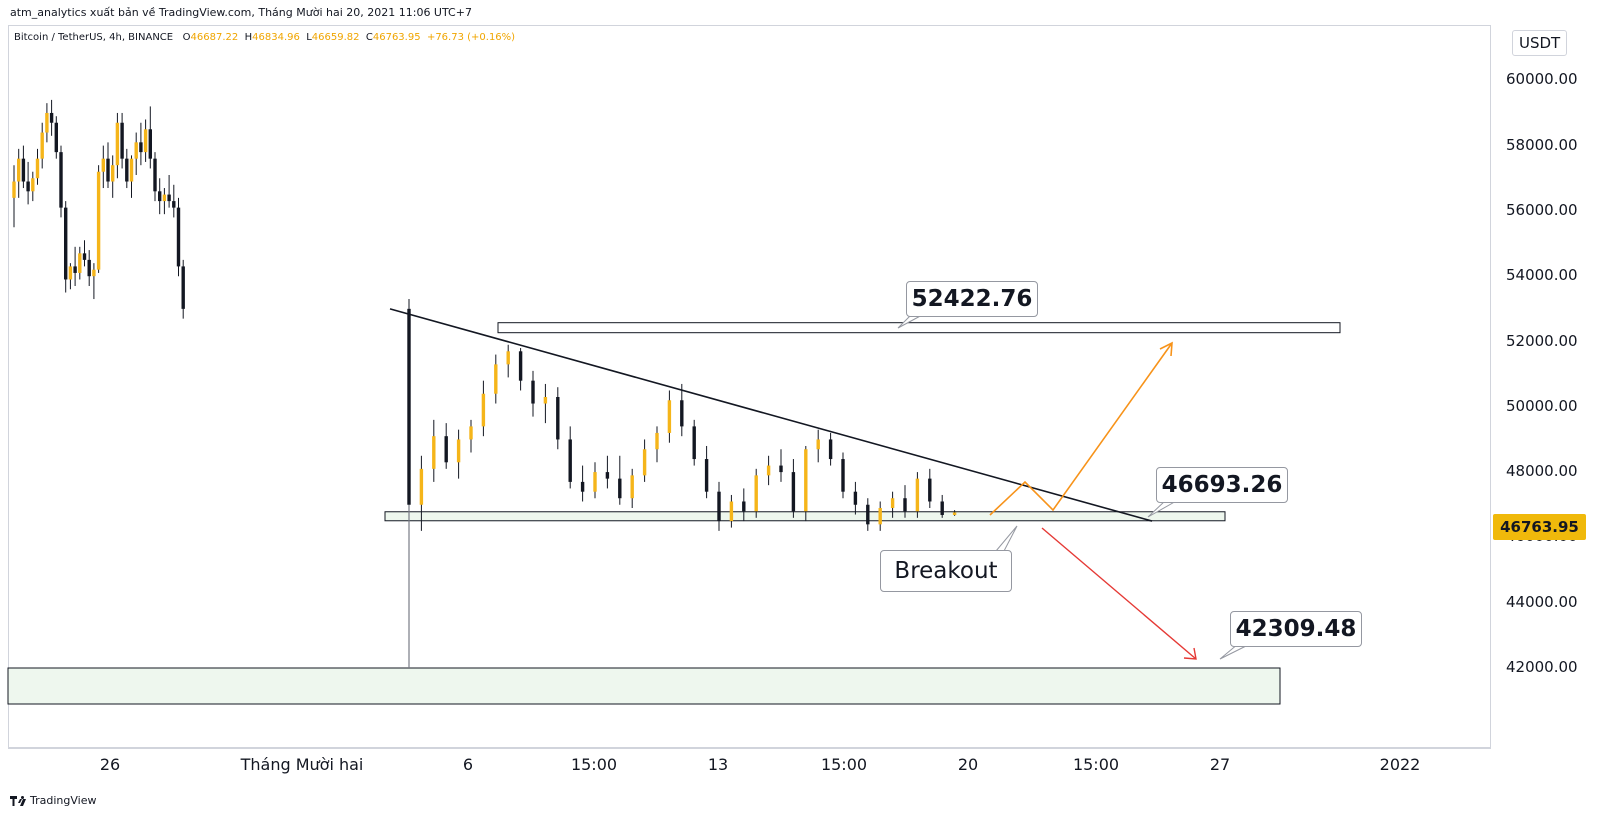 This screenshot has height=816, width=1600. What do you see at coordinates (1190, 653) in the screenshot?
I see `bearish-arrowhead` at bounding box center [1190, 653].